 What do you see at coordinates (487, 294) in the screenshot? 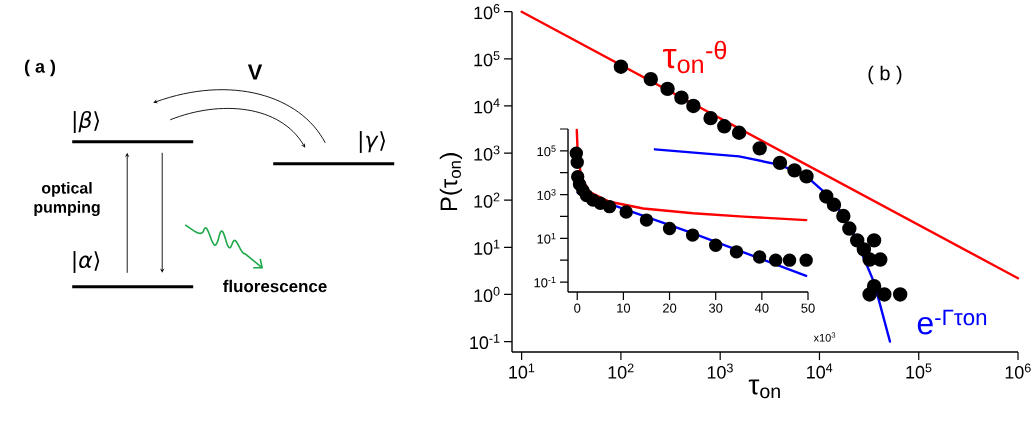
I see `y-tick-label: 10$^{0}$` at bounding box center [487, 294].